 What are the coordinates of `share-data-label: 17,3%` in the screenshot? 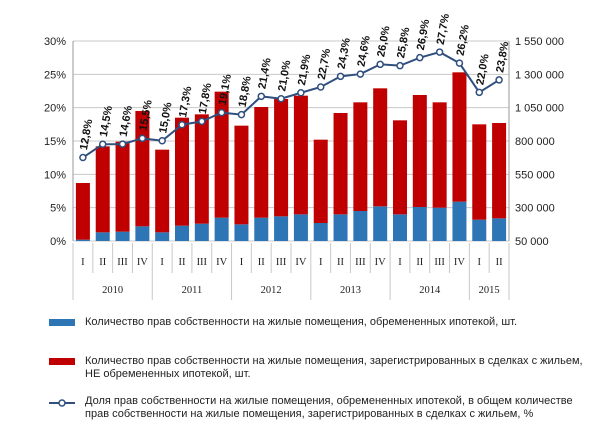 It's located at (185, 101).